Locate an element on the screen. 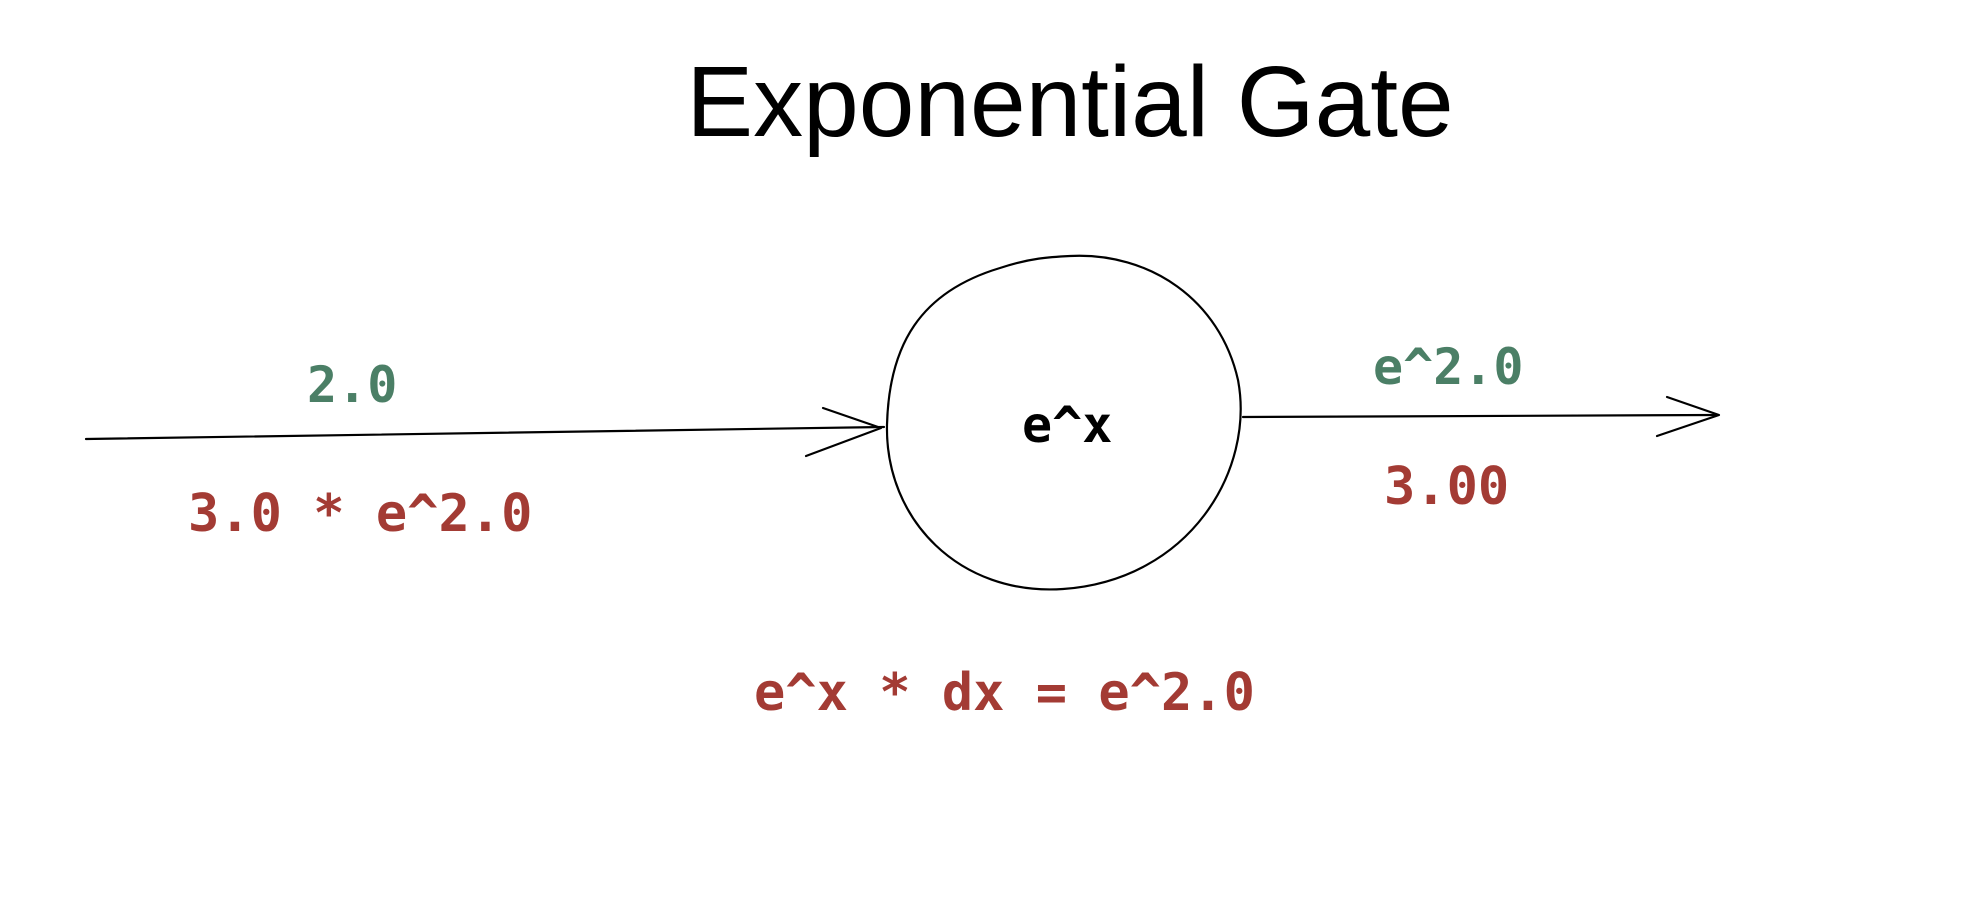 The height and width of the screenshot is (902, 1988). input-edge-line is located at coordinates (485, 433).